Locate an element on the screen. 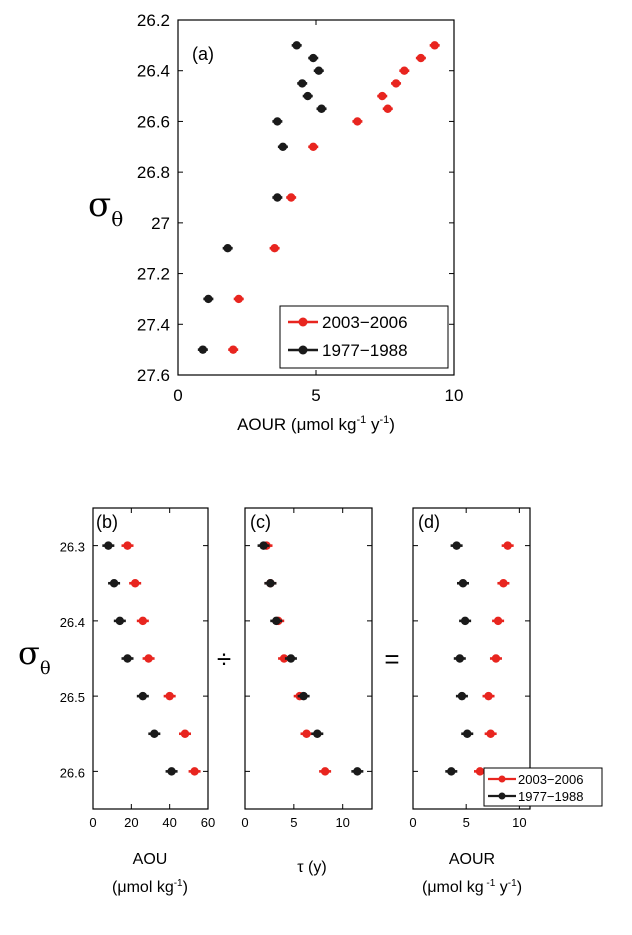 The image size is (632, 935). legend-a-marker-red is located at coordinates (303, 322).